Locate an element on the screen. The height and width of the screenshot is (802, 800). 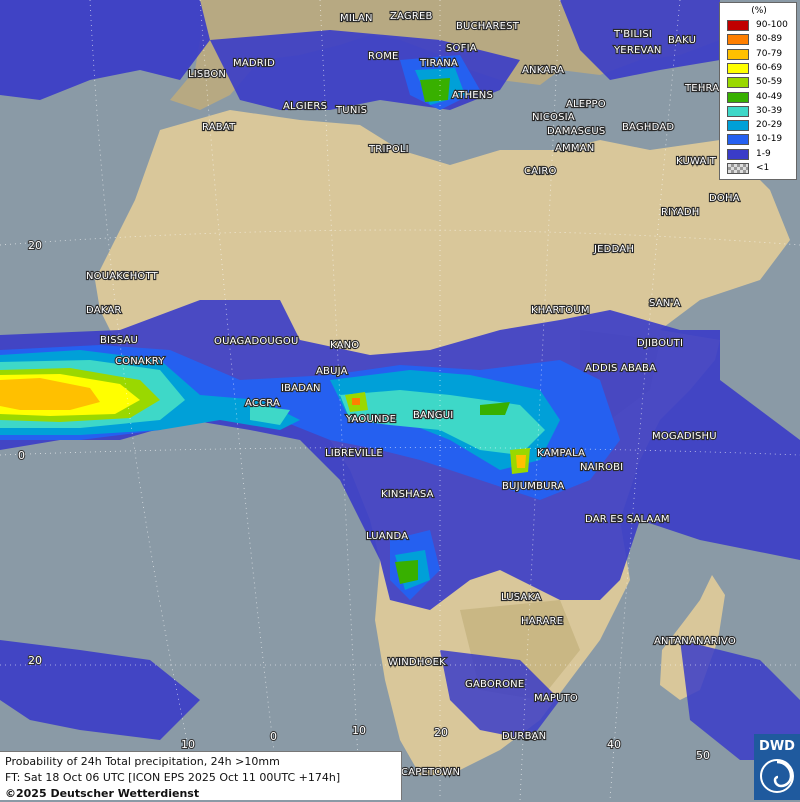
city-label: ALEPPO is located at coordinates (586, 104).